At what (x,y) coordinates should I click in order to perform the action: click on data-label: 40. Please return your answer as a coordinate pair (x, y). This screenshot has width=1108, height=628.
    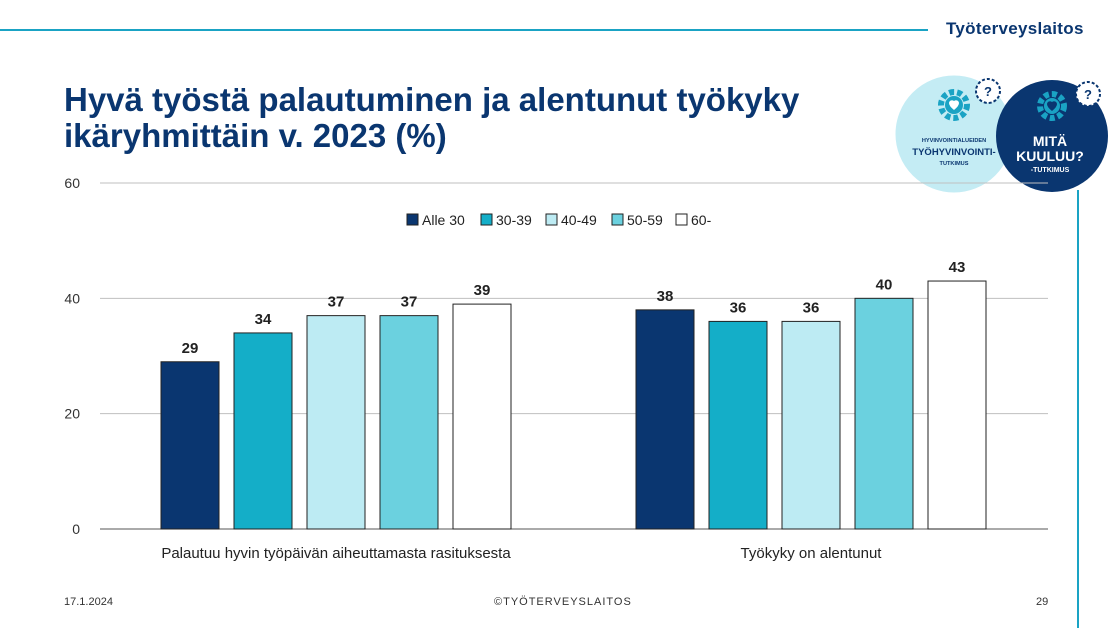
    Looking at the image, I should click on (884, 284).